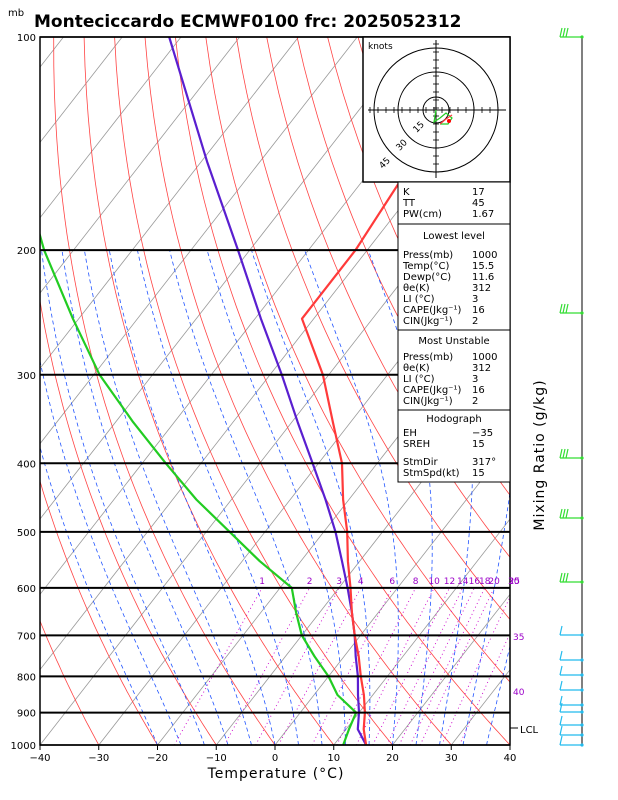  I want to click on mixing-ratio-value: 10, so click(434, 582).